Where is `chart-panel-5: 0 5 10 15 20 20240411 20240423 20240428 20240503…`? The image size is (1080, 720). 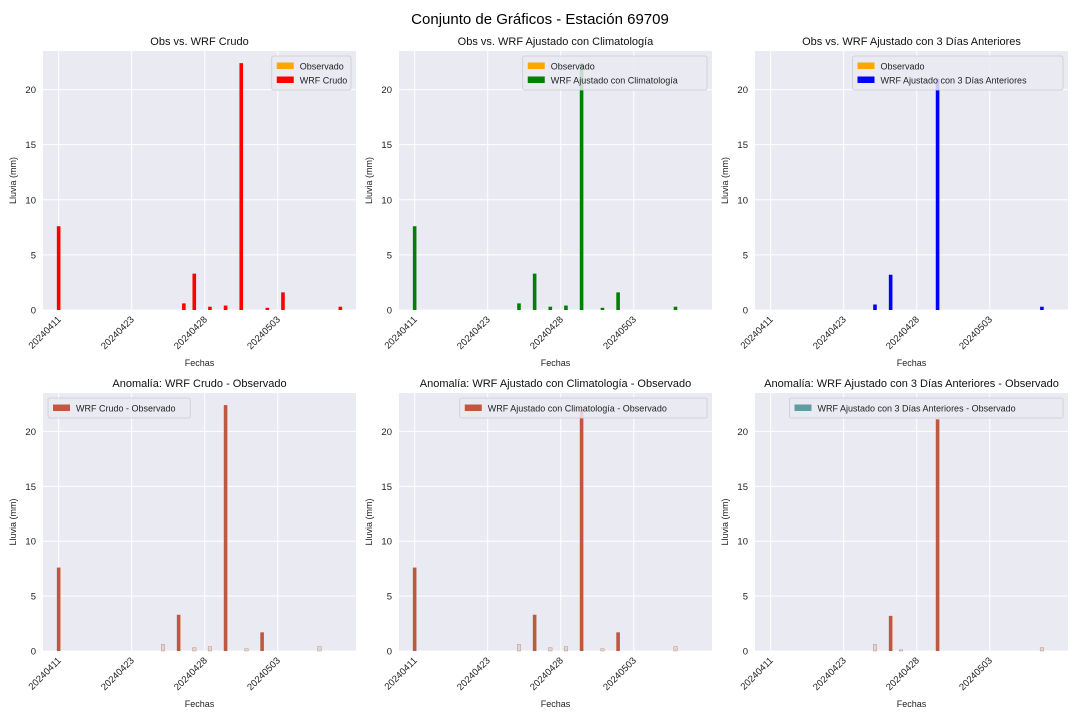 chart-panel-5: 0 5 10 15 20 20240411 20240423 20240428 20240503… is located at coordinates (538, 543).